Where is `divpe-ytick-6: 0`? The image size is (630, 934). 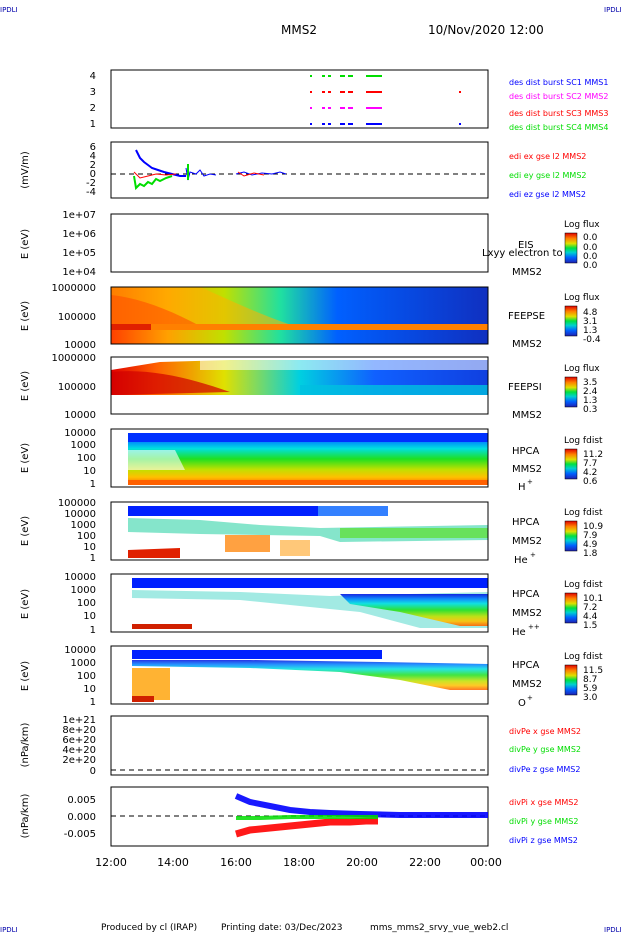
divpe-ytick-6: 0 is located at coordinates (93, 771).